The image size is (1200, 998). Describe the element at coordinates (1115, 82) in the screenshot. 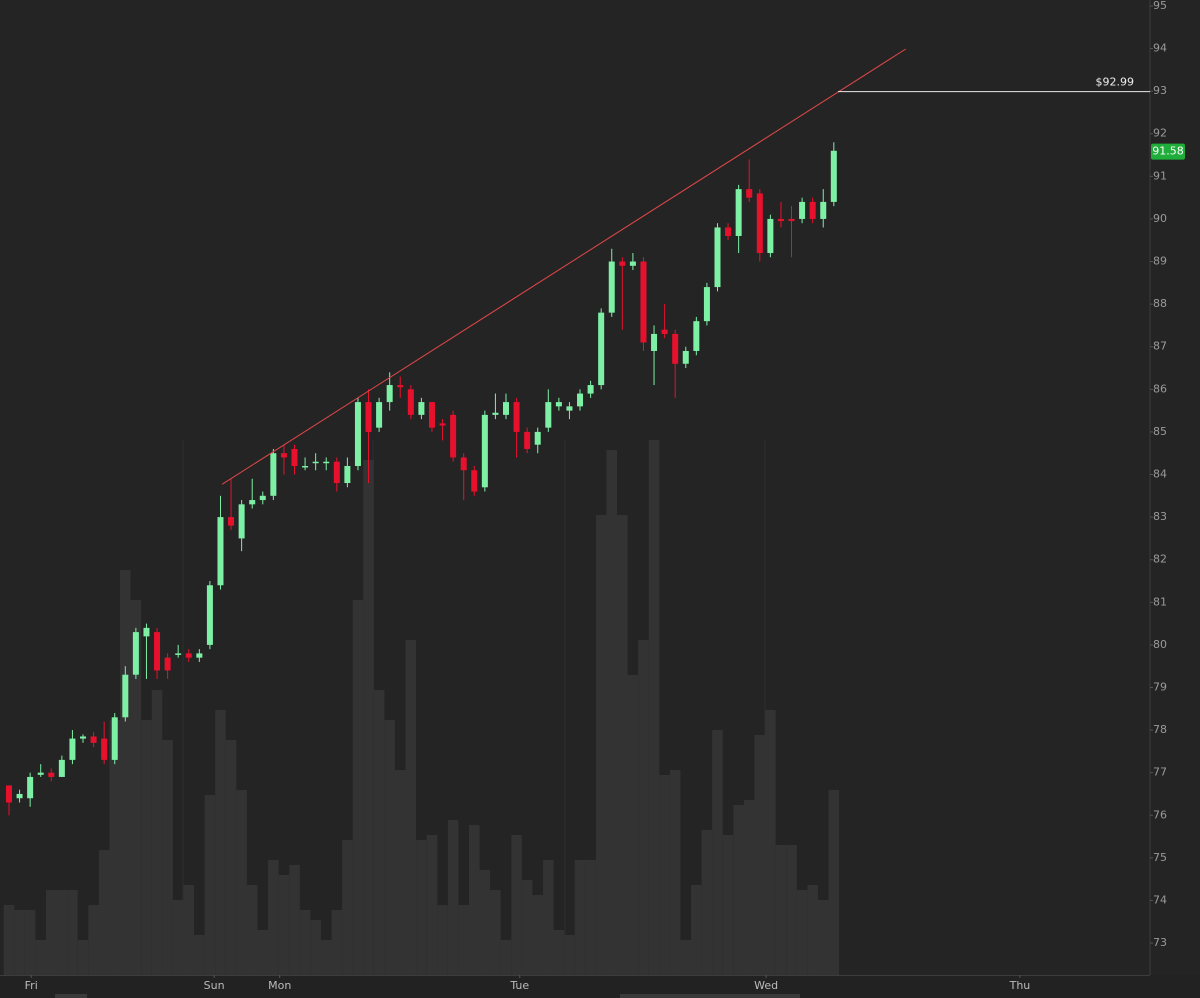

I see `price-line-label: $92.99` at that location.